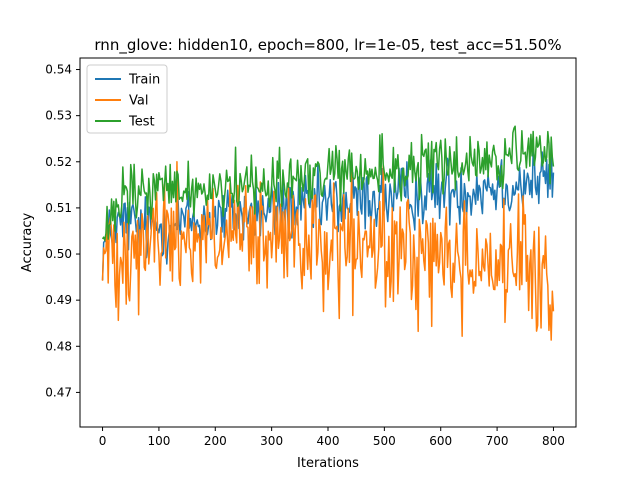 This screenshot has height=480, width=640. What do you see at coordinates (138, 101) in the screenshot?
I see `legend-label-val: Val` at bounding box center [138, 101].